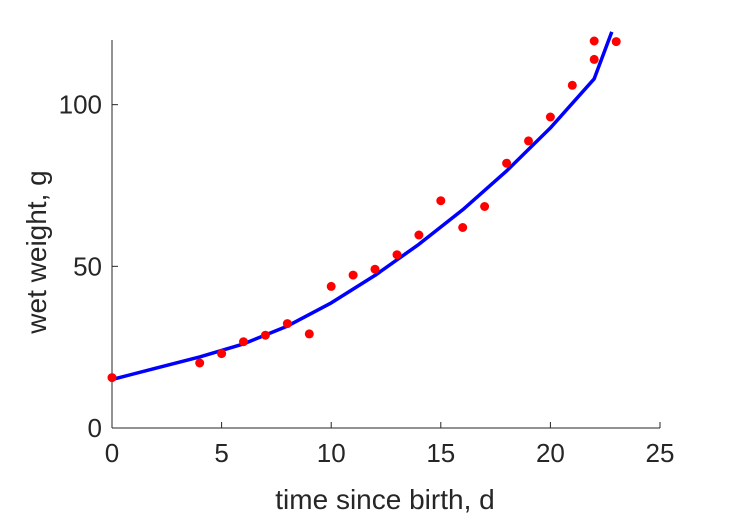  Describe the element at coordinates (87, 266) in the screenshot. I see `y-tick-label: 50` at that location.